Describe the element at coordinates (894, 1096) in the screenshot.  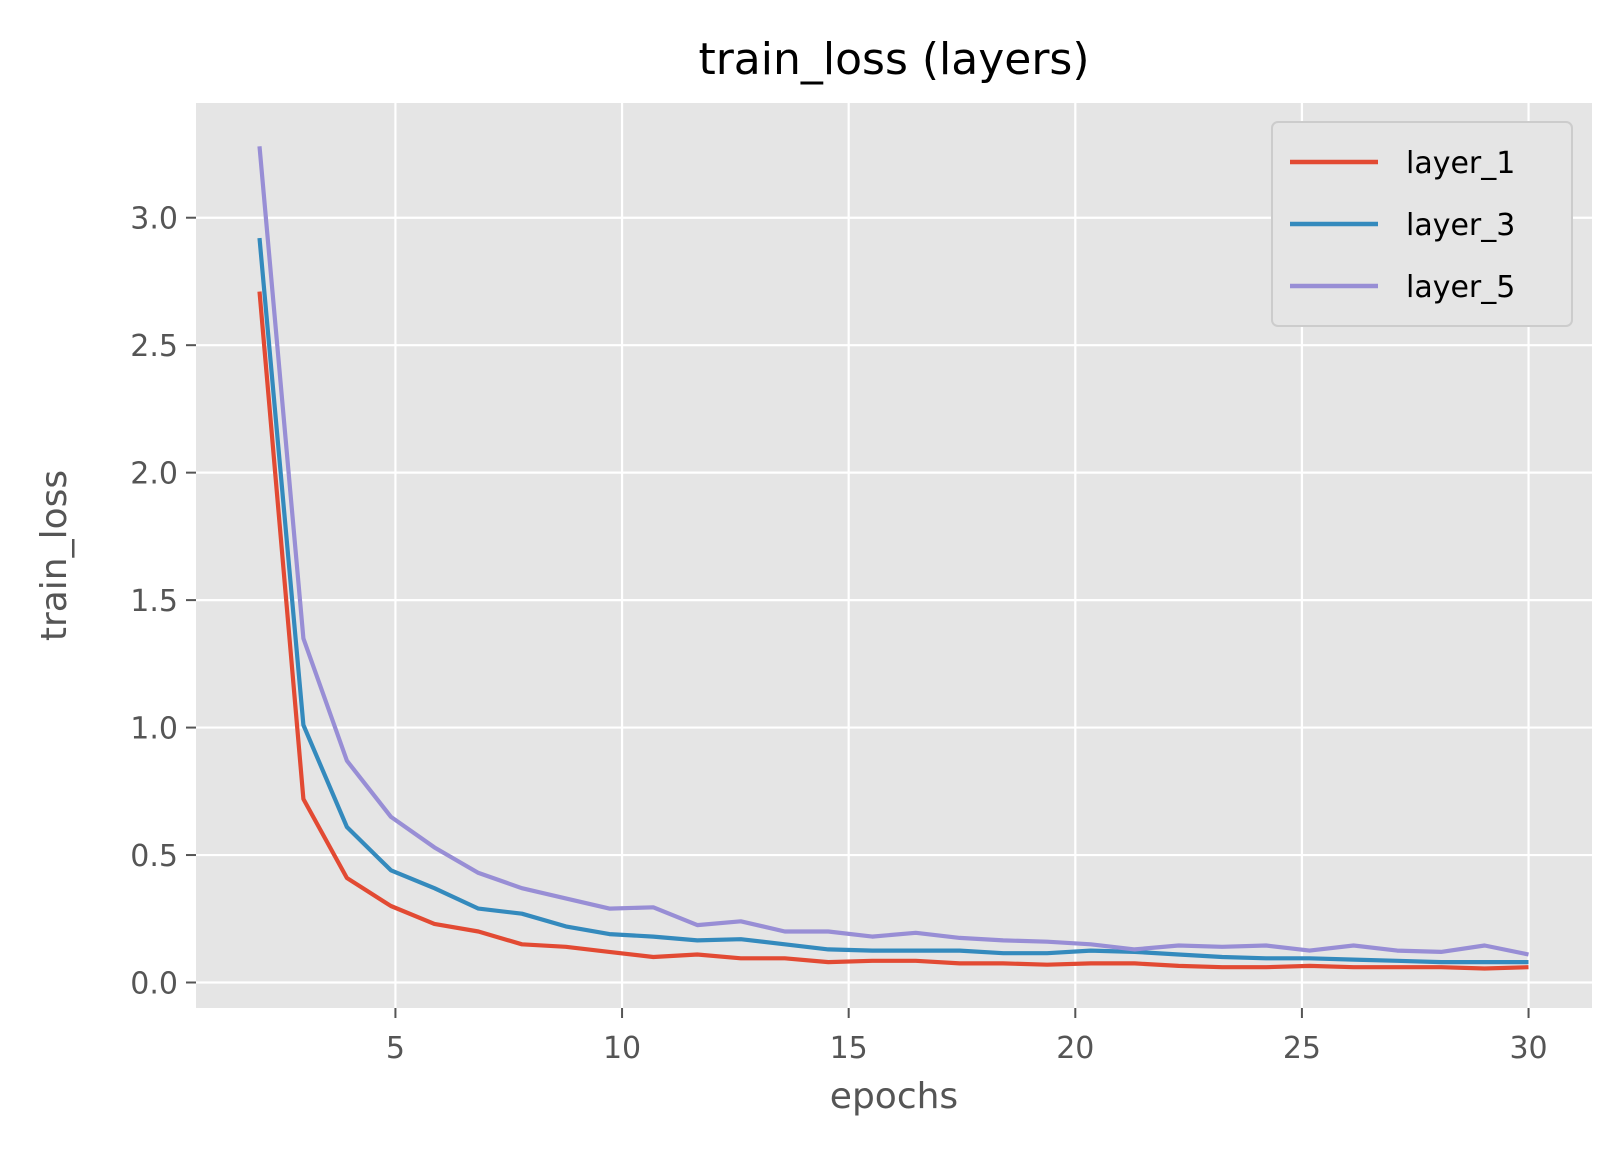
I see `x-axis-label: epochs` at that location.